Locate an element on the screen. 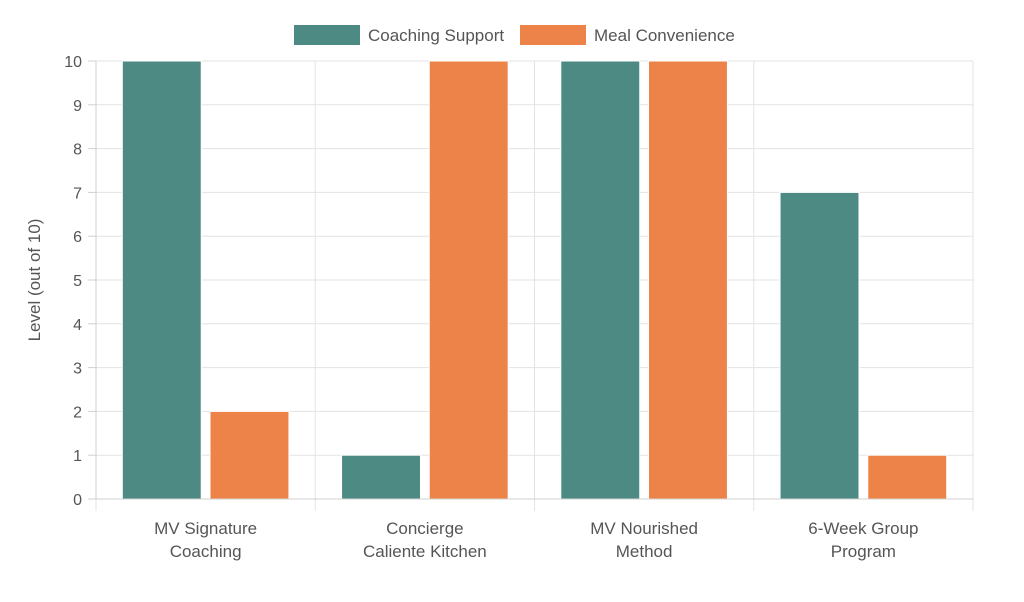  legend-swatch-coaching-support is located at coordinates (327, 35).